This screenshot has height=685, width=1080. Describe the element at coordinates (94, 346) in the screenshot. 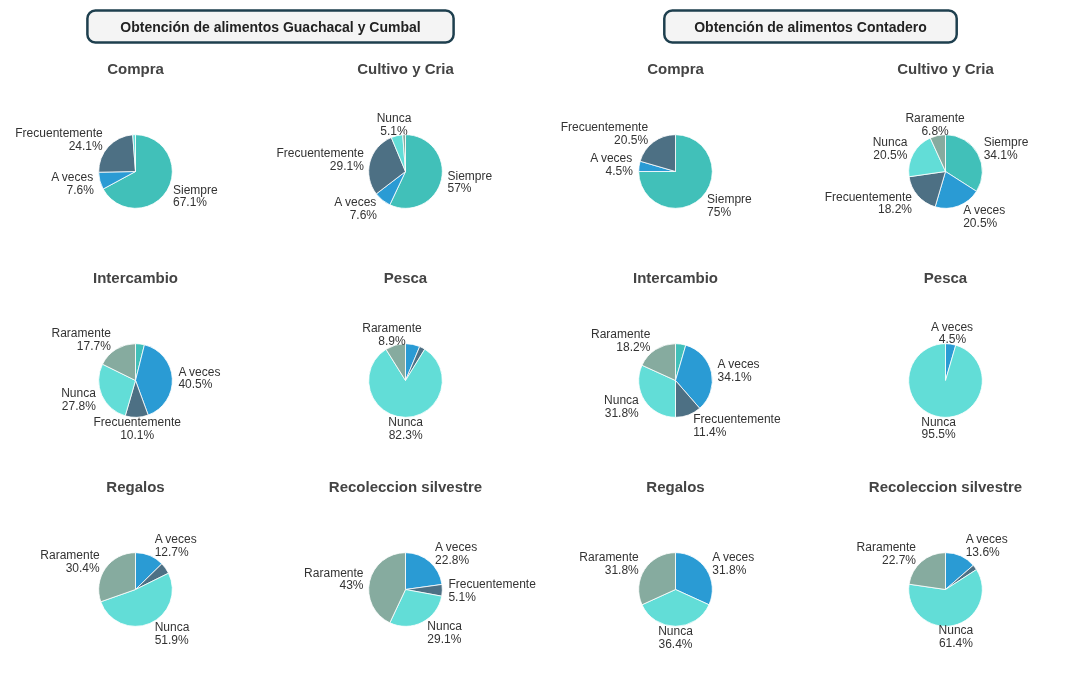

I see `data-label: 17.7%` at that location.